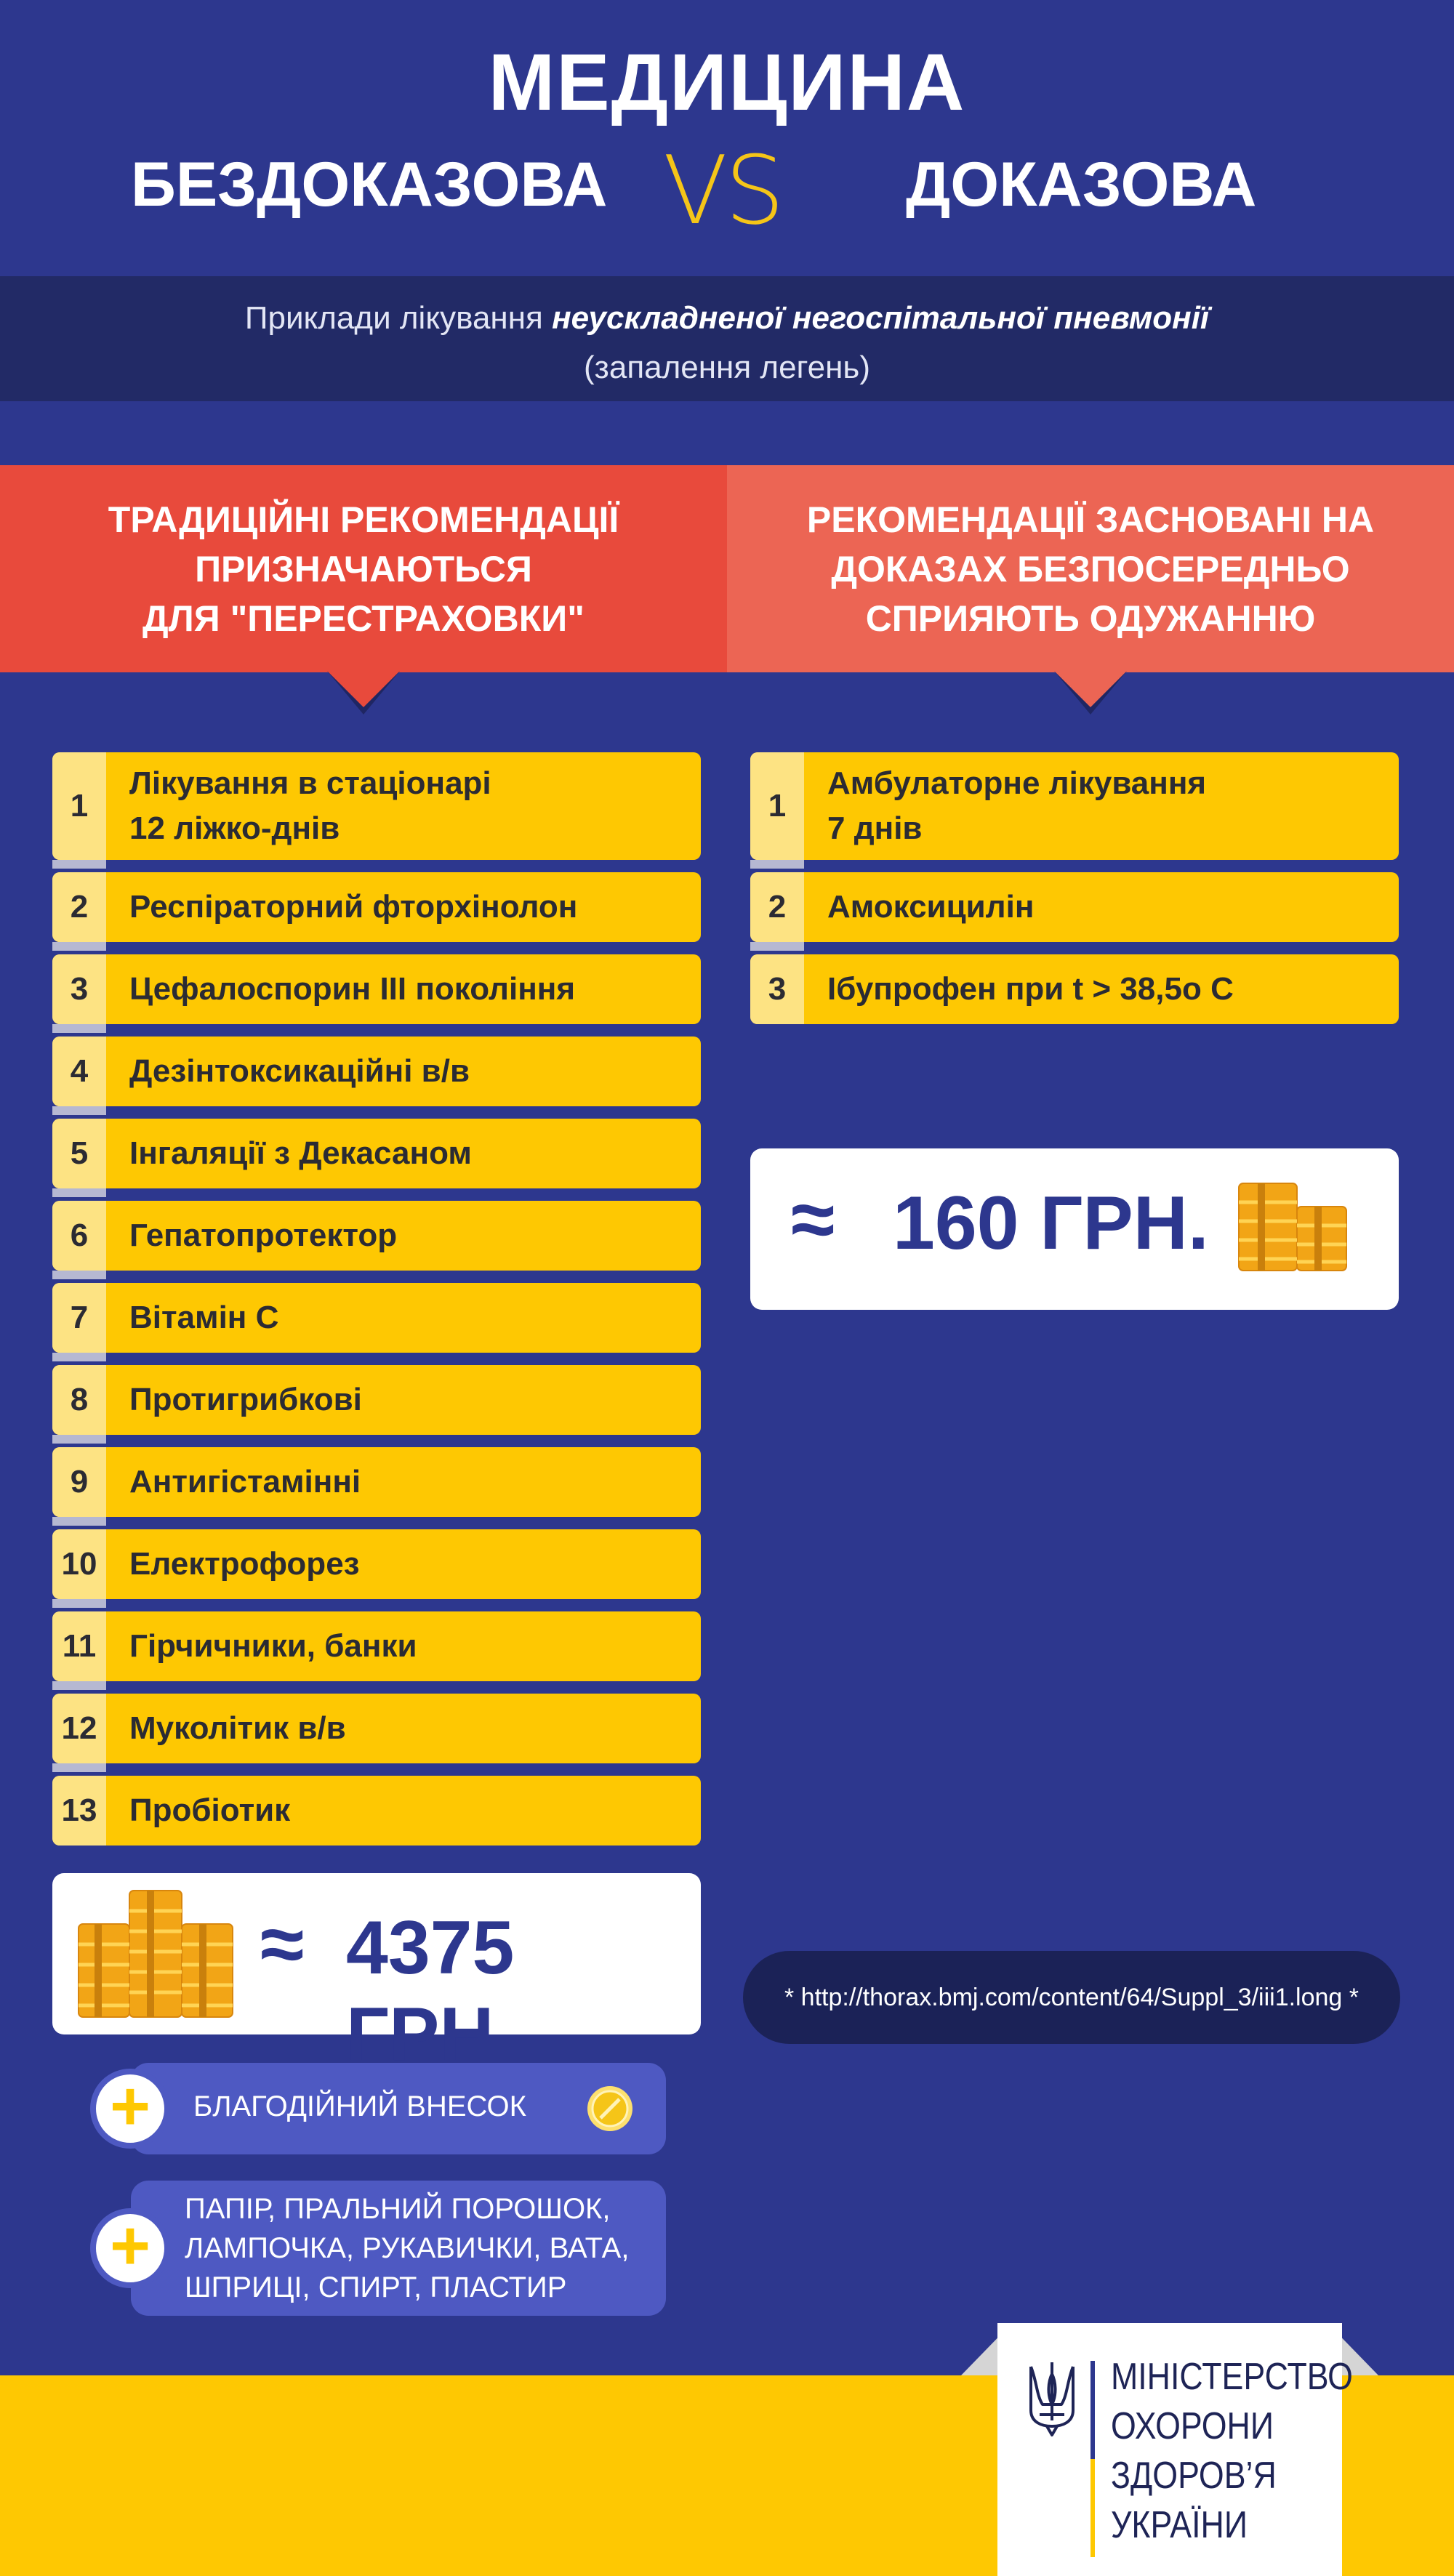  What do you see at coordinates (79, 1400) in the screenshot?
I see `item-number: 8` at bounding box center [79, 1400].